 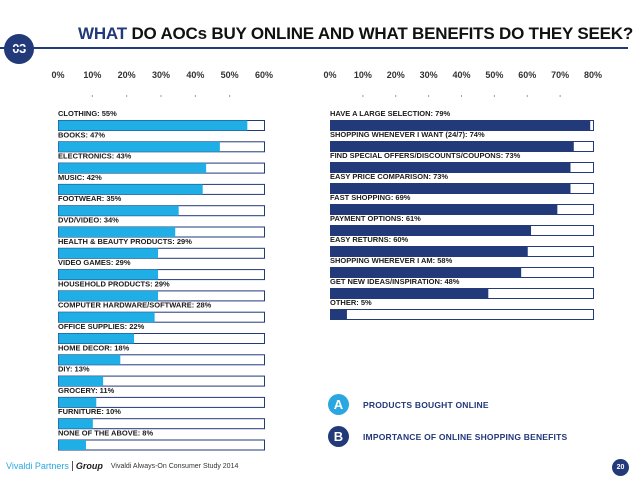 I want to click on category-label: CLOTHING: 55%, so click(x=87, y=113).